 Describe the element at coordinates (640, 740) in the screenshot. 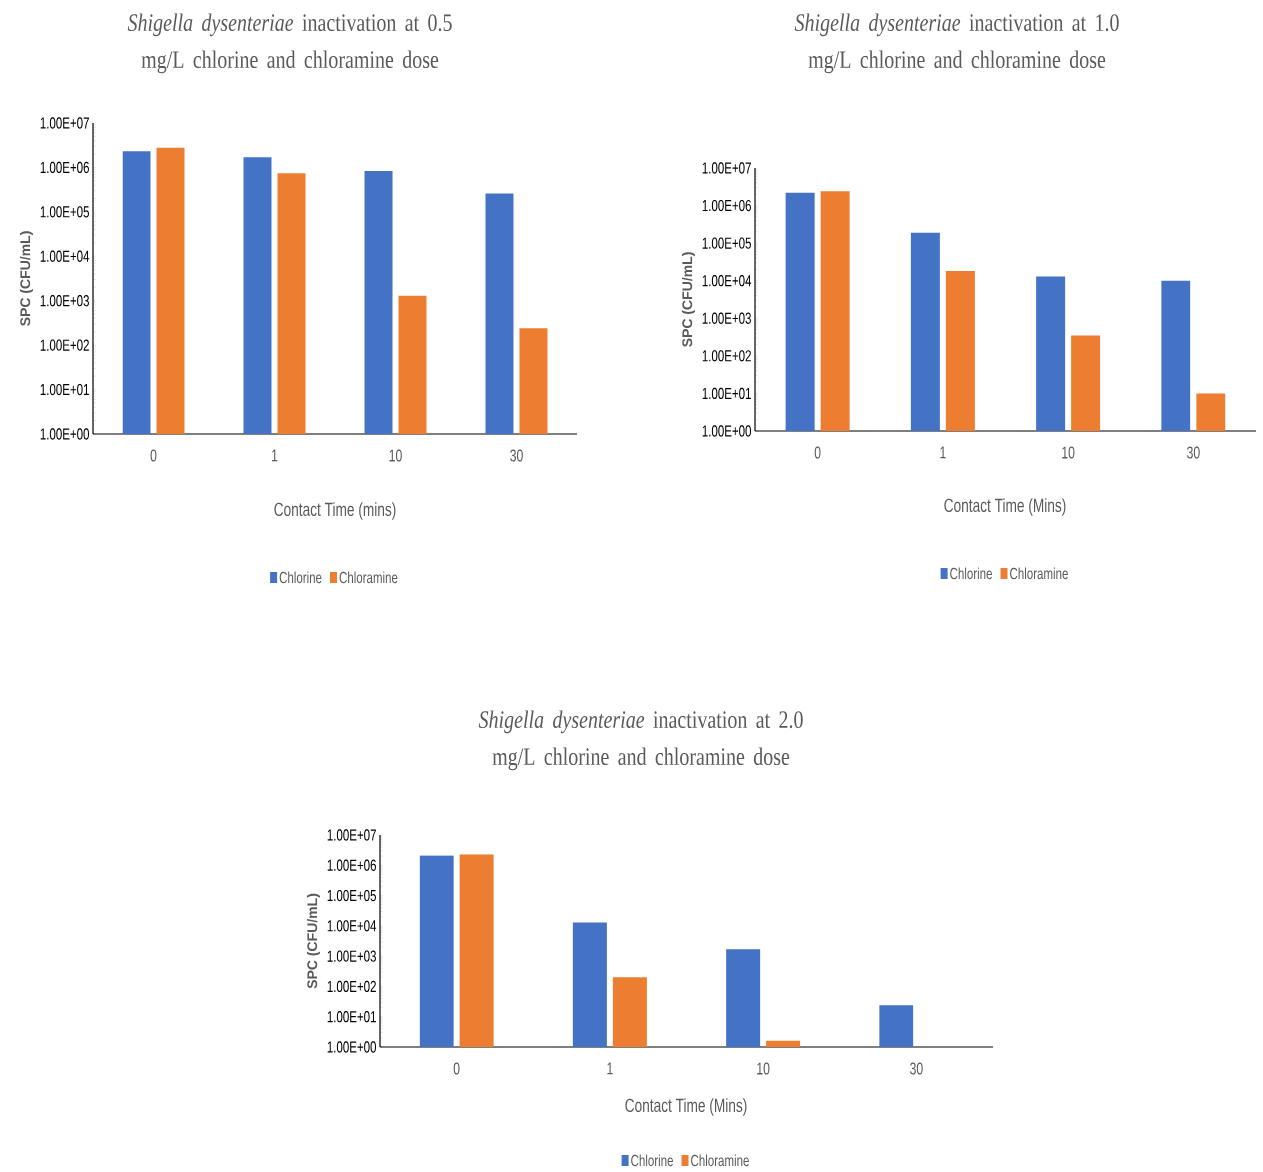

I see `chart-title: Shigella dysenteriae inactivation at 2.0 mg/L chlorine and chloramine dose` at that location.